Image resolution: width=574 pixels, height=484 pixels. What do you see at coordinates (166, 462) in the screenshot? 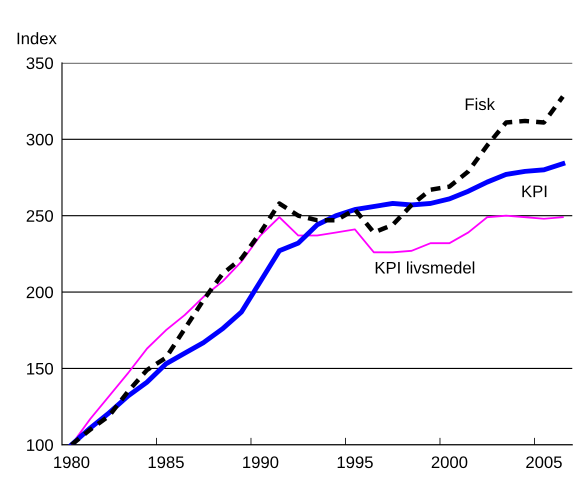
I see `x-tick-label: 1985` at bounding box center [166, 462].